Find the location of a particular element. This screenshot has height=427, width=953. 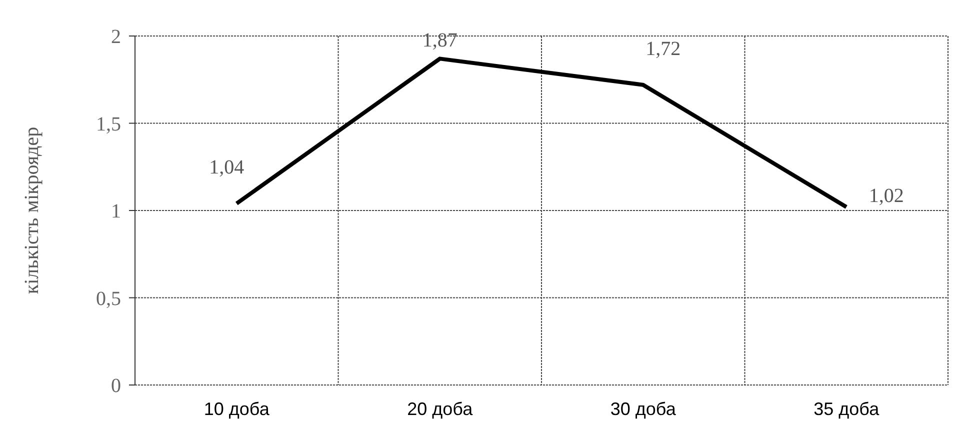

x-tick-label: 20 доба is located at coordinates (440, 409).